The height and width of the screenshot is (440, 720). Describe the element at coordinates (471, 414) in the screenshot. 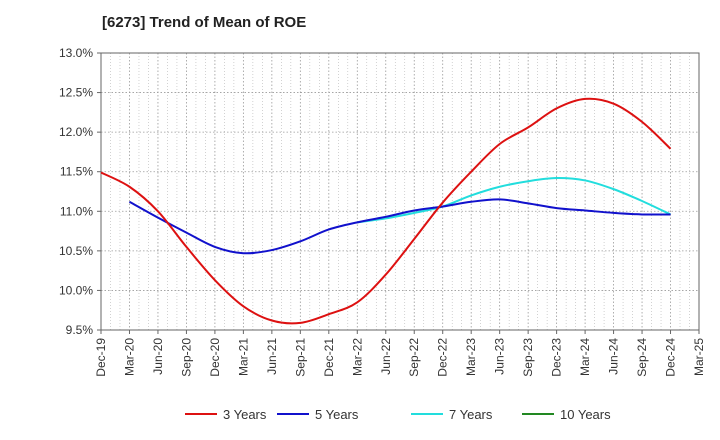

I see `legend-label: 7 Years` at that location.